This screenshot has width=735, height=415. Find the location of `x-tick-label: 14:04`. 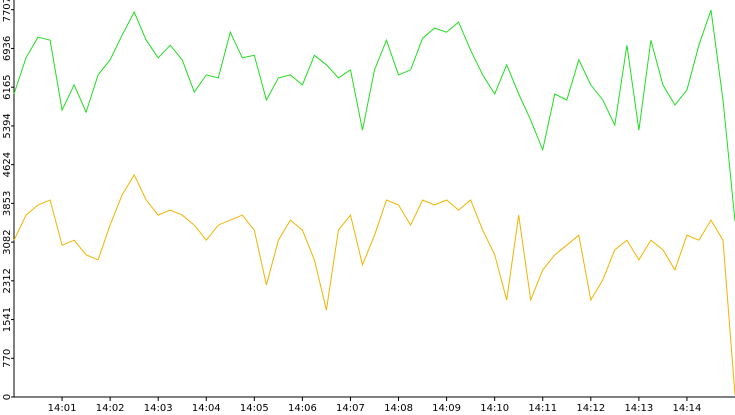

x-tick-label: 14:04 is located at coordinates (206, 408).